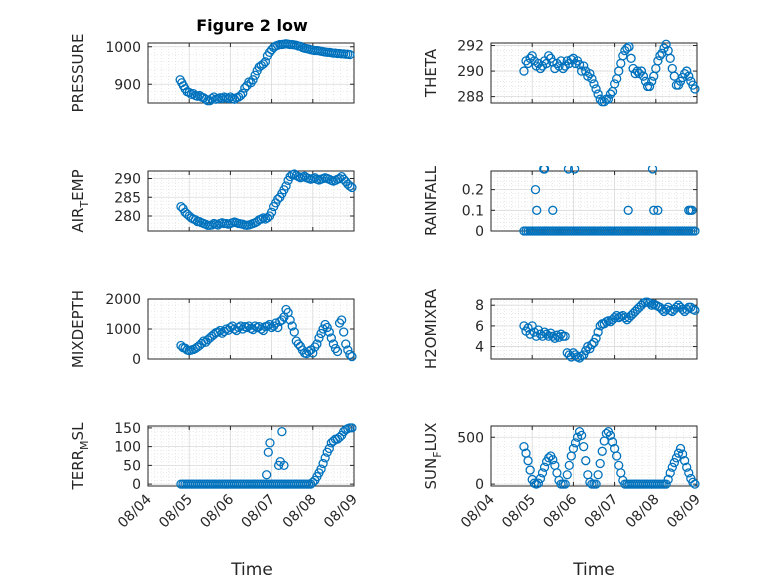 This screenshot has width=778, height=583. I want to click on x-tick-label: 08/05, so click(519, 512).